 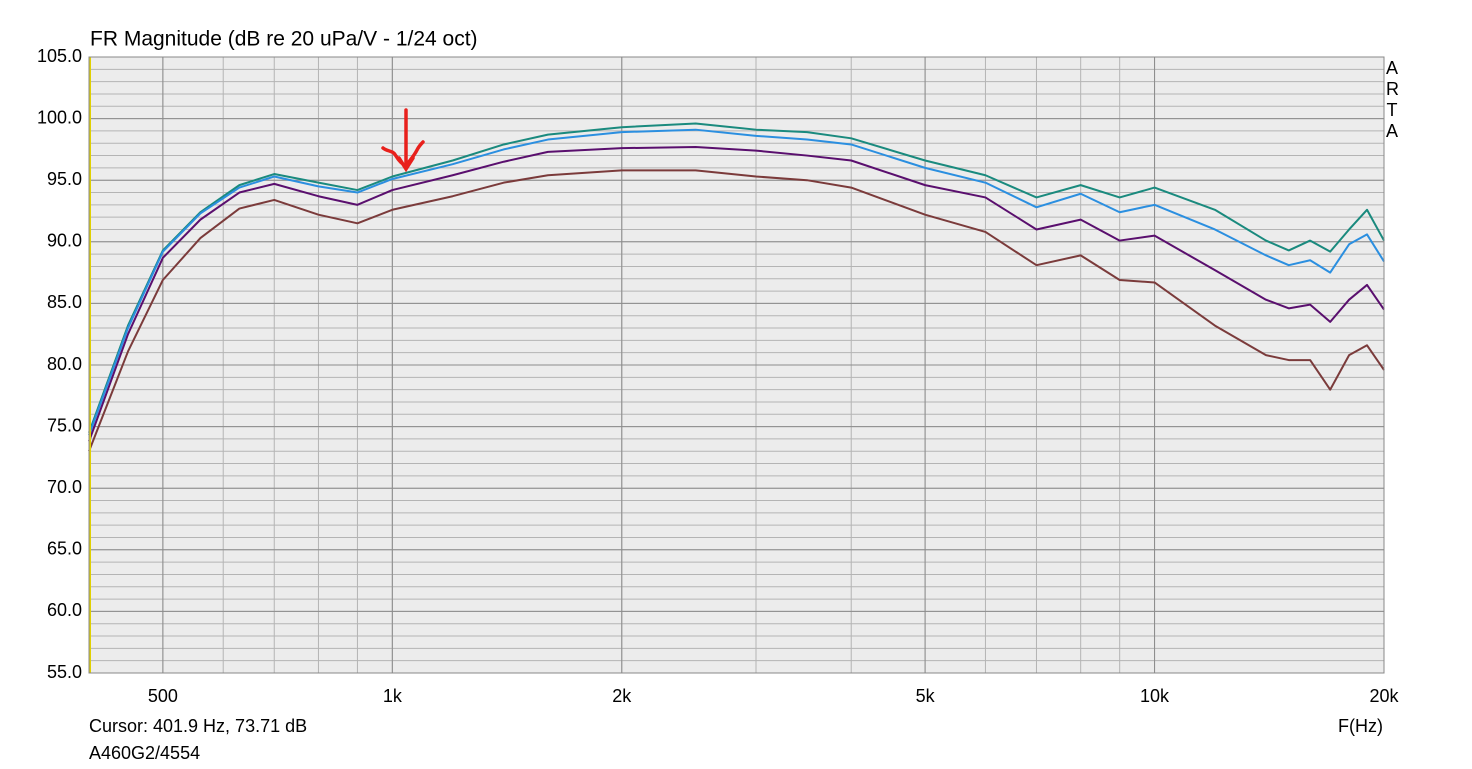 I want to click on y-tick-label: 95.0, so click(x=64, y=179).